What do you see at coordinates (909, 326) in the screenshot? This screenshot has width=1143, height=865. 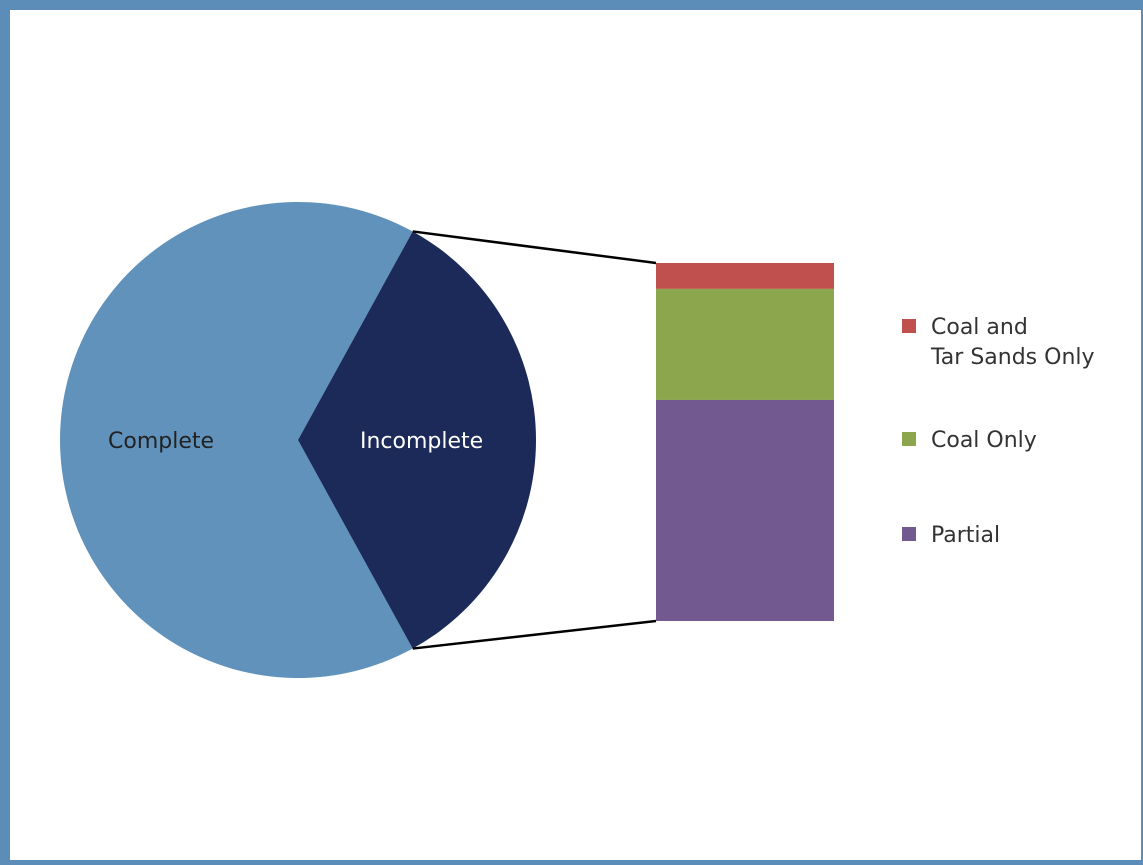 I see `legend-swatch-coal-and-tar-sands-only` at bounding box center [909, 326].